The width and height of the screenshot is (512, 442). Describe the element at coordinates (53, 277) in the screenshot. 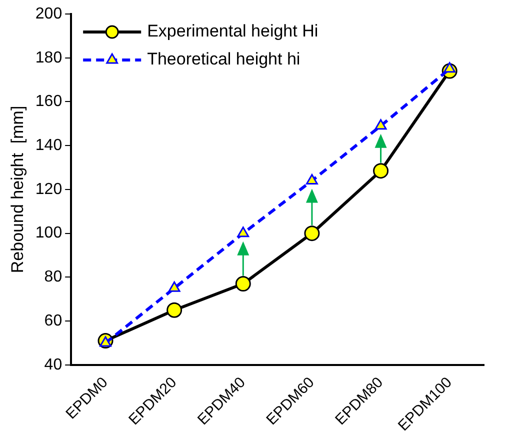

I see `y-tick-label: 80` at that location.